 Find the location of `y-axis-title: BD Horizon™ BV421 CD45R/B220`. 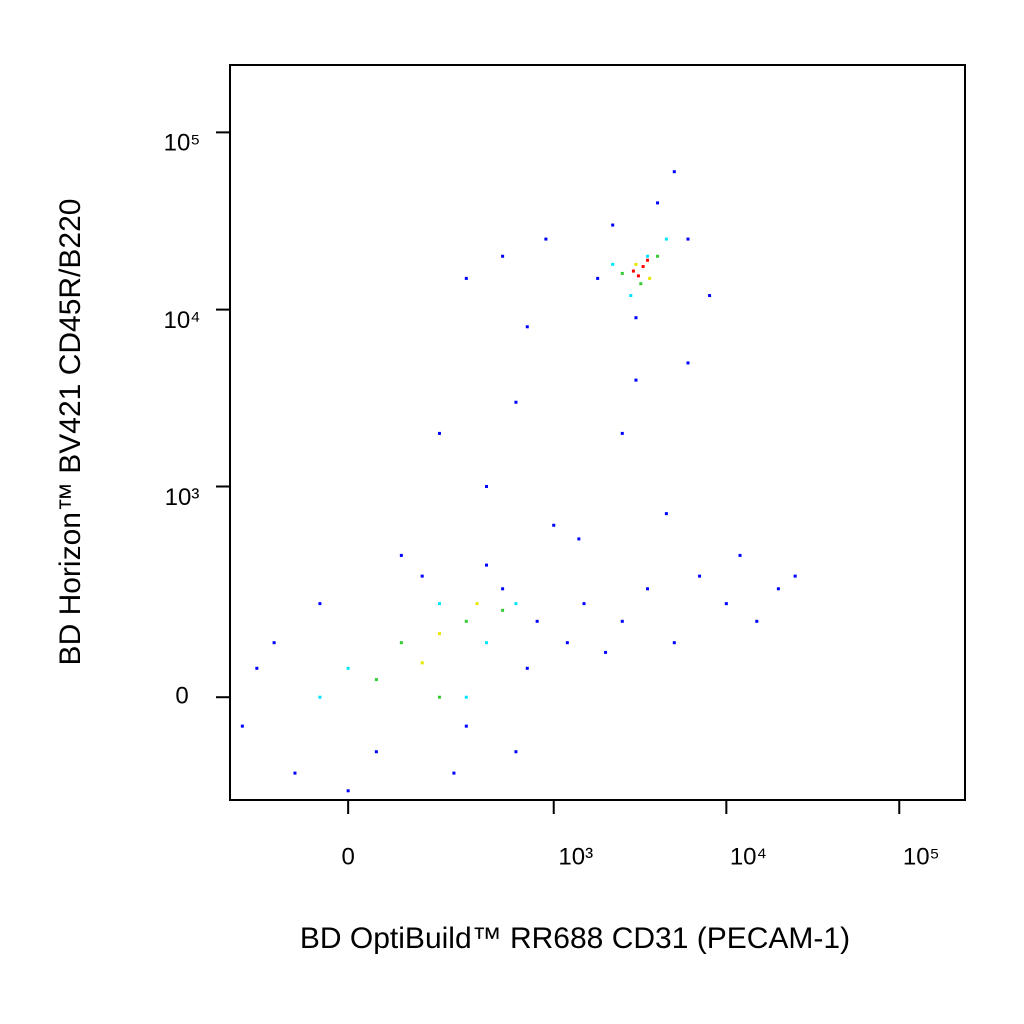

y-axis-title: BD Horizon™ BV421 CD45R/B220 is located at coordinates (70, 432).